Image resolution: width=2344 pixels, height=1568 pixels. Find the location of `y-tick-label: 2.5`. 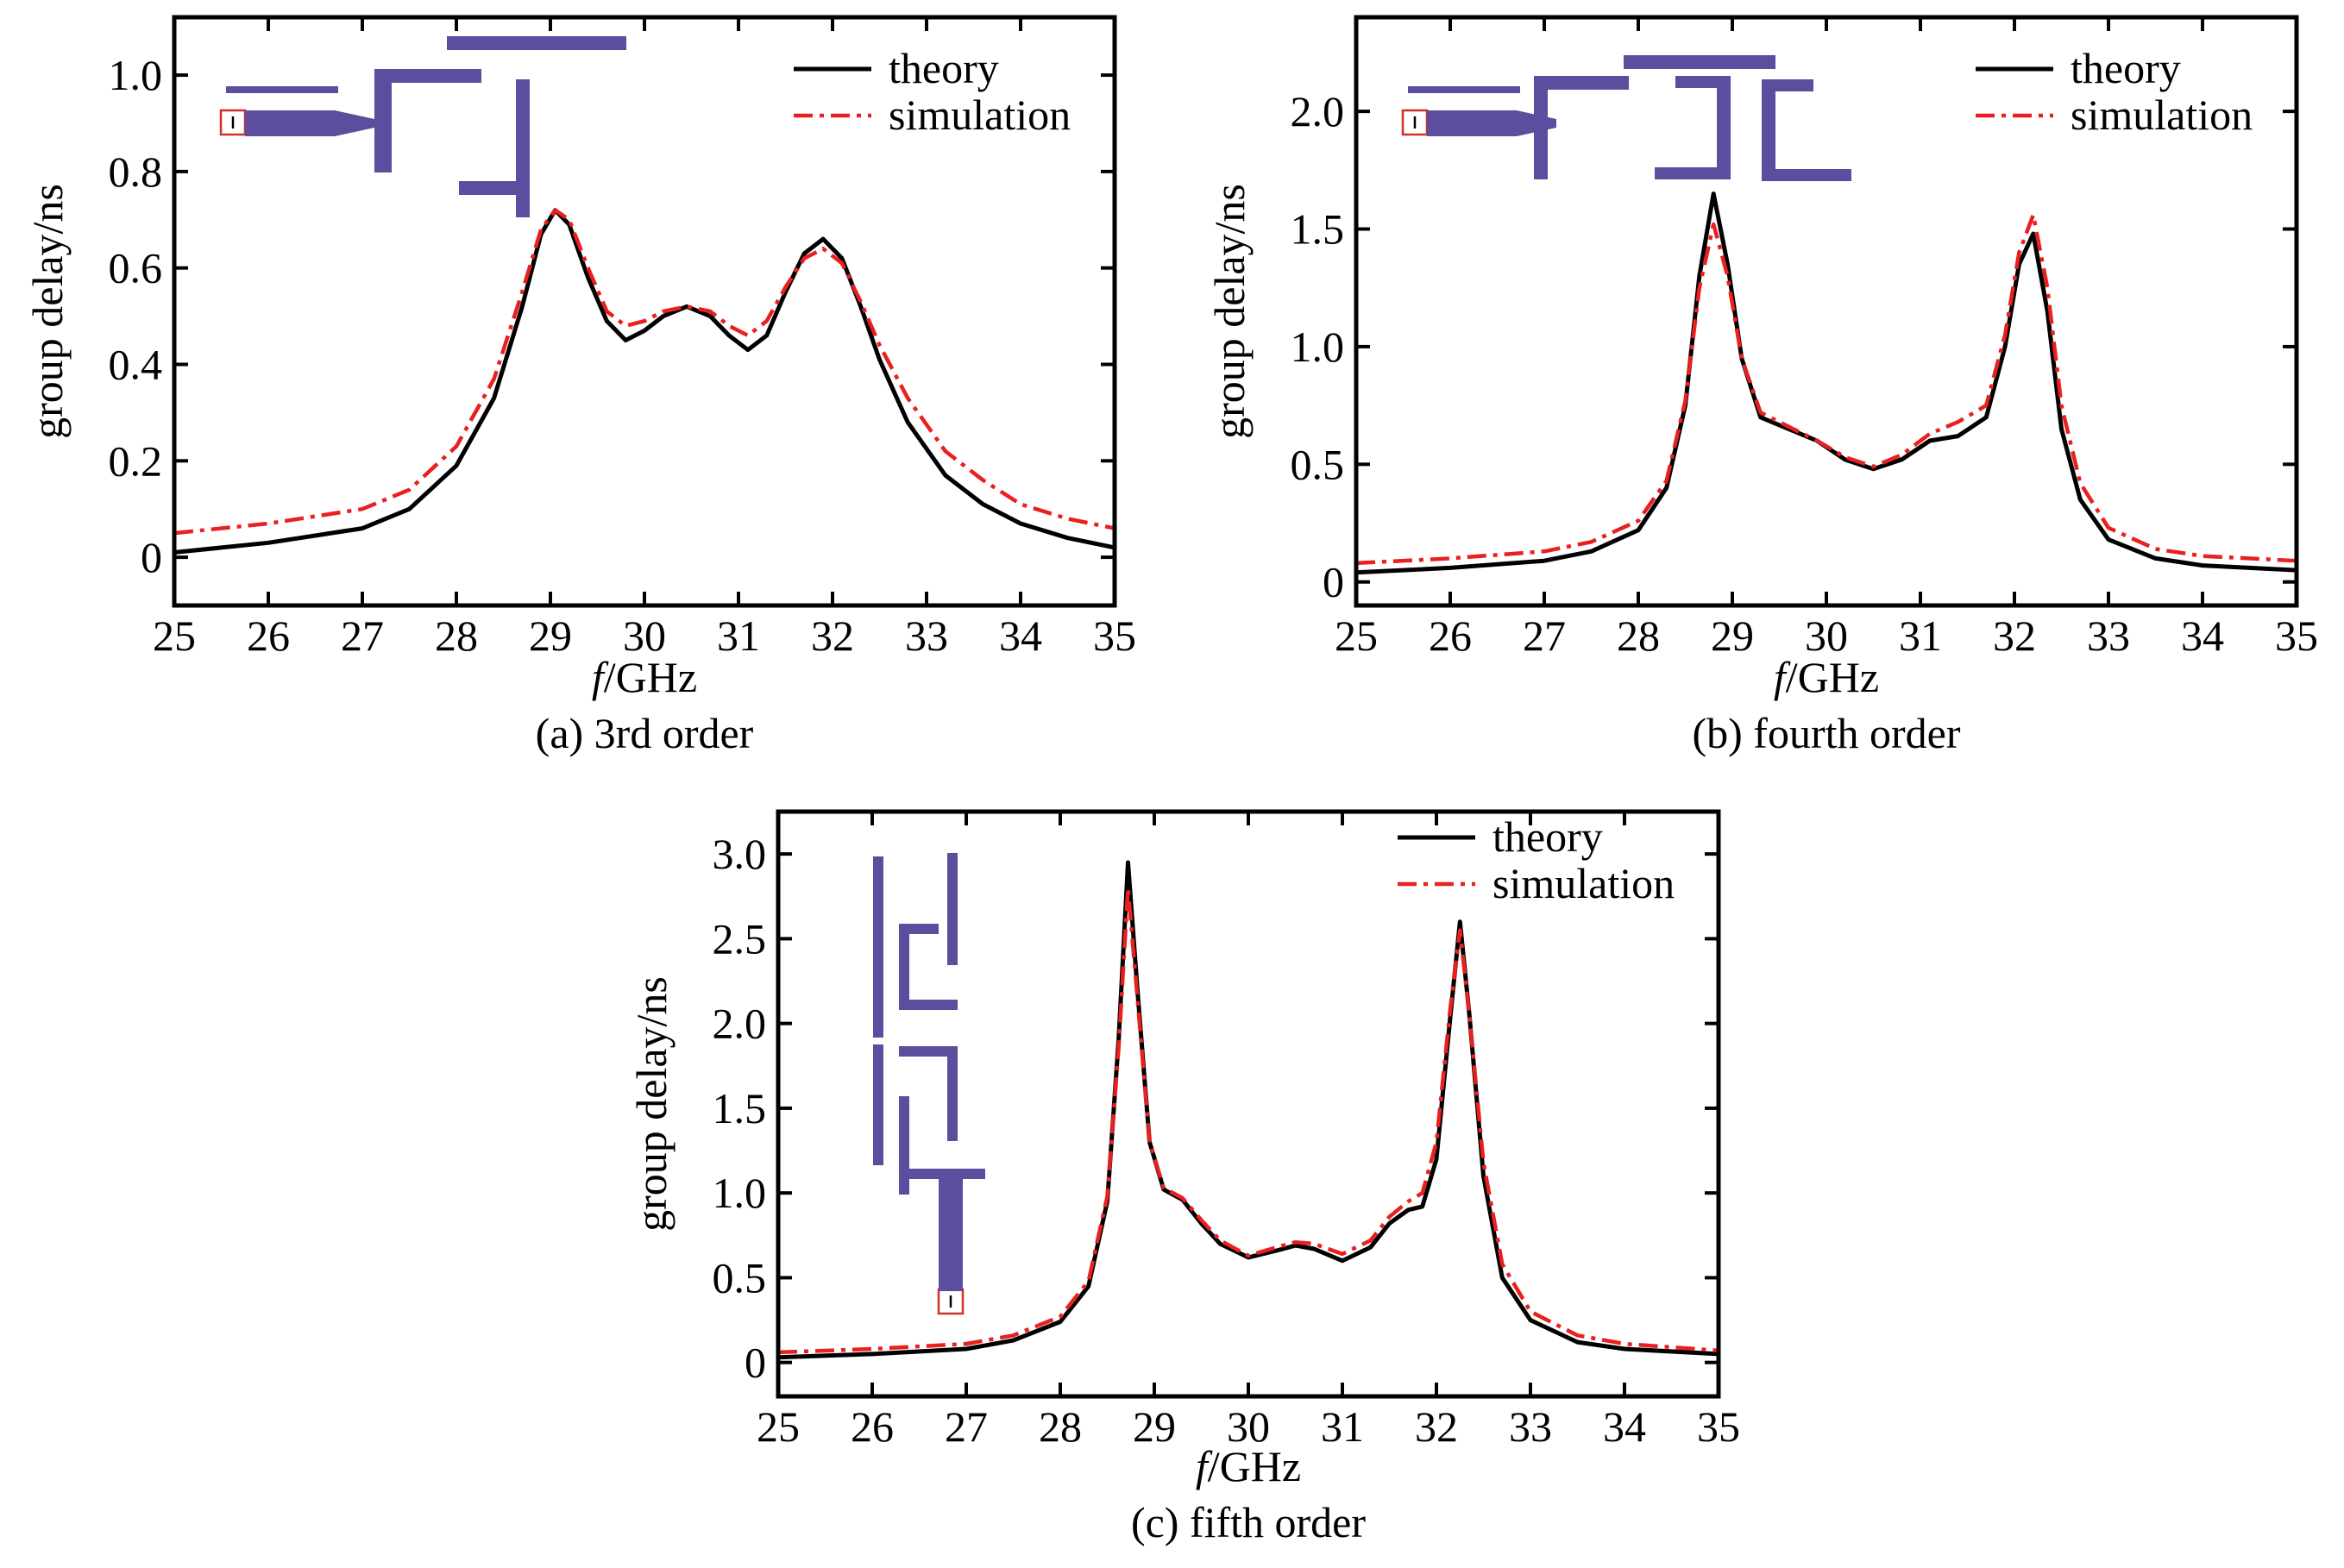

y-tick-label: 2.5 is located at coordinates (740, 938).